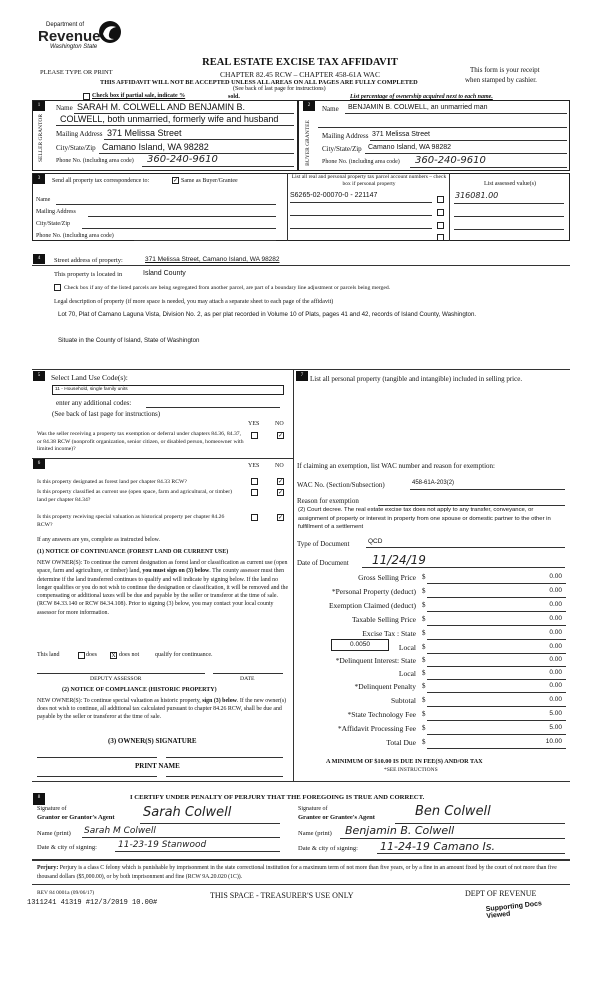  Describe the element at coordinates (437, 846) in the screenshot. I see `grantee-date-city: 11-24-19 Camano Is.` at that location.